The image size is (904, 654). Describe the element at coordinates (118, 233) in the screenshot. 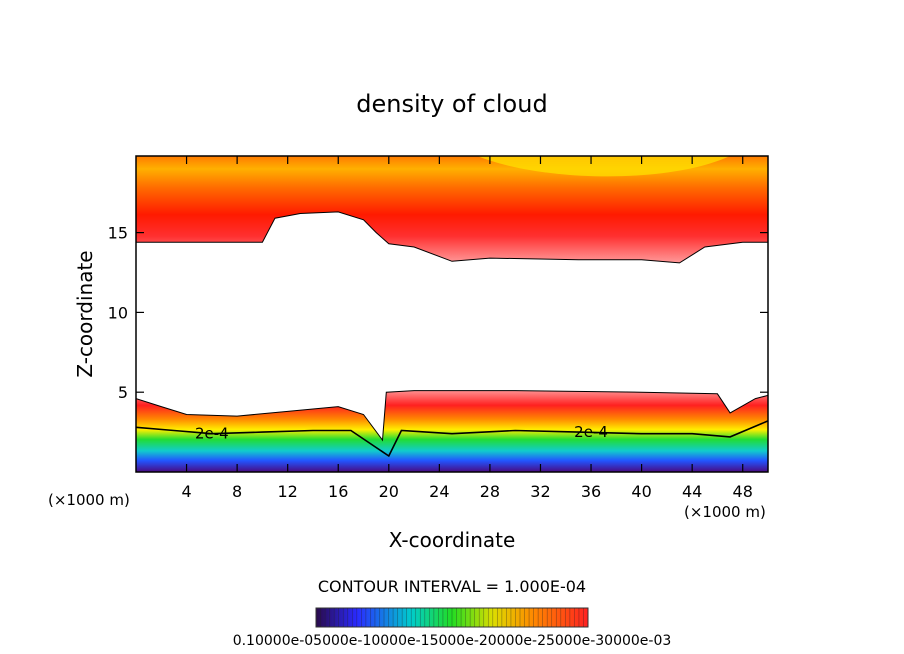

I see `y-tick-label: 15` at that location.